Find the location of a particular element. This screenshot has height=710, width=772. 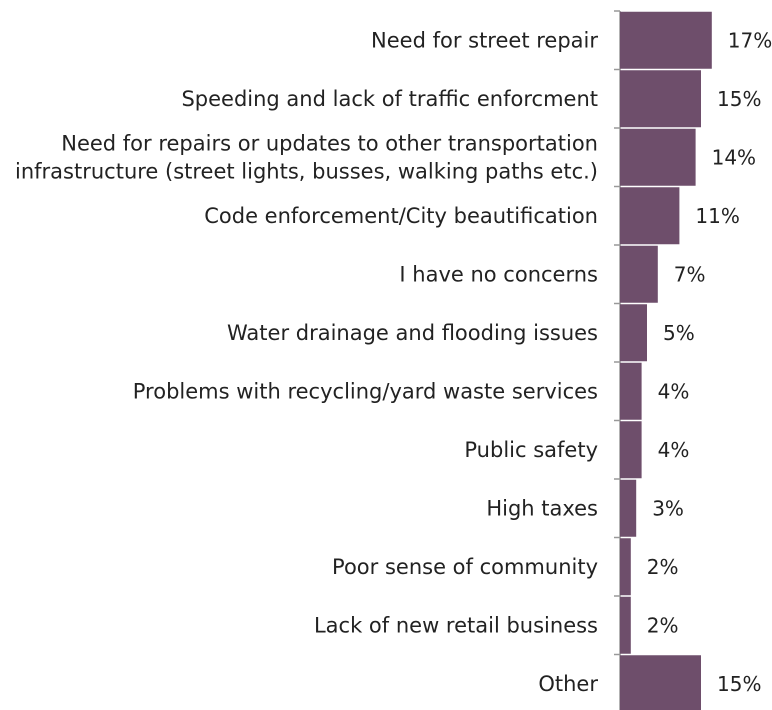

category-label: Other is located at coordinates (568, 684).